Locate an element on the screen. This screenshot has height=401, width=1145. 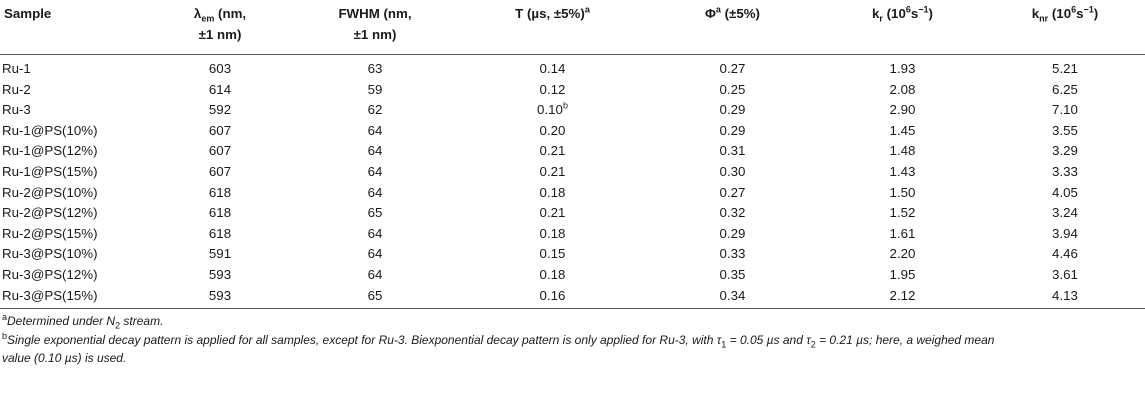
header-lambda-em: λem (nm, ±1 nm) is located at coordinates (220, 27).